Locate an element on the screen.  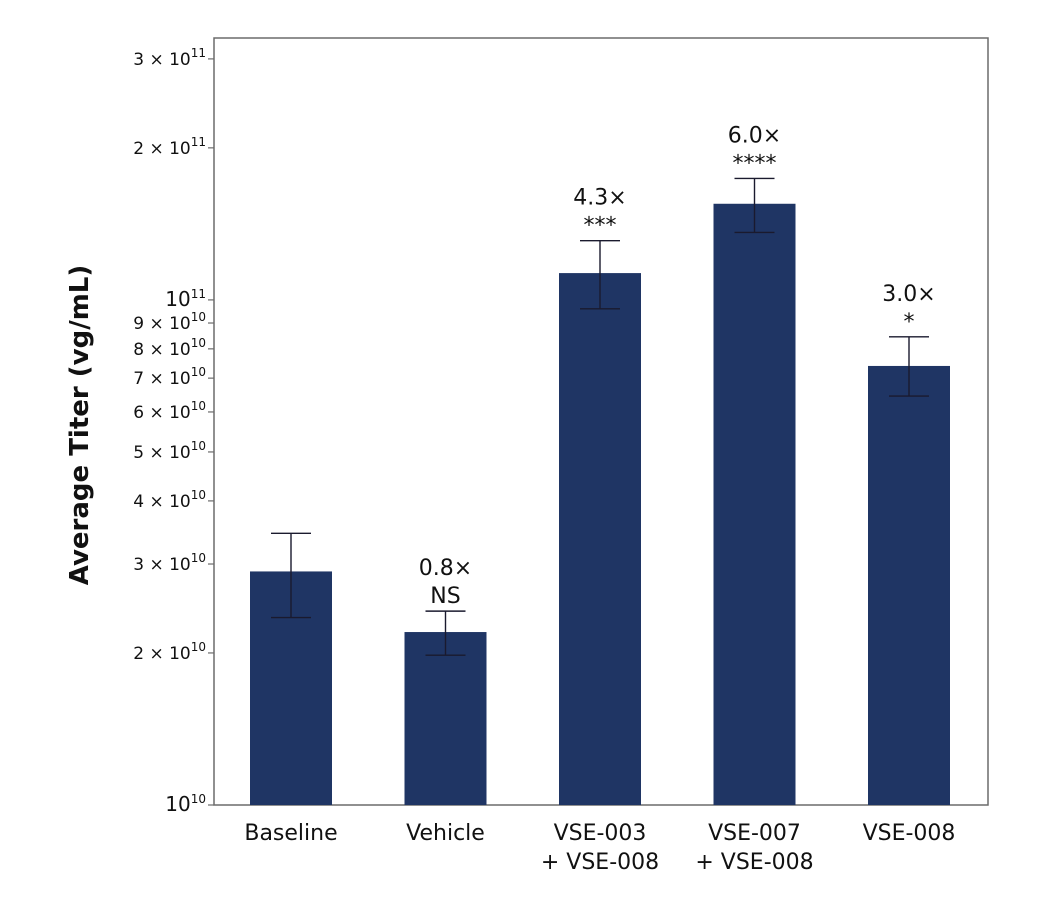
y-tick-label-2: 3 × 10¹⁰ is located at coordinates (169, 563).